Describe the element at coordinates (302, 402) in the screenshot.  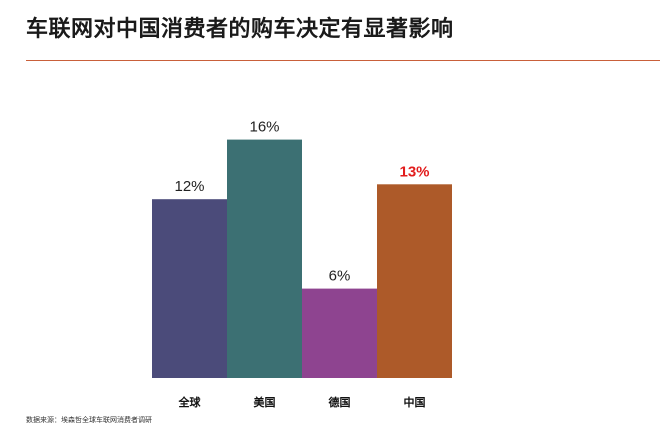
I see `category-axis-labels: 全球 美国 德国 中国` at that location.